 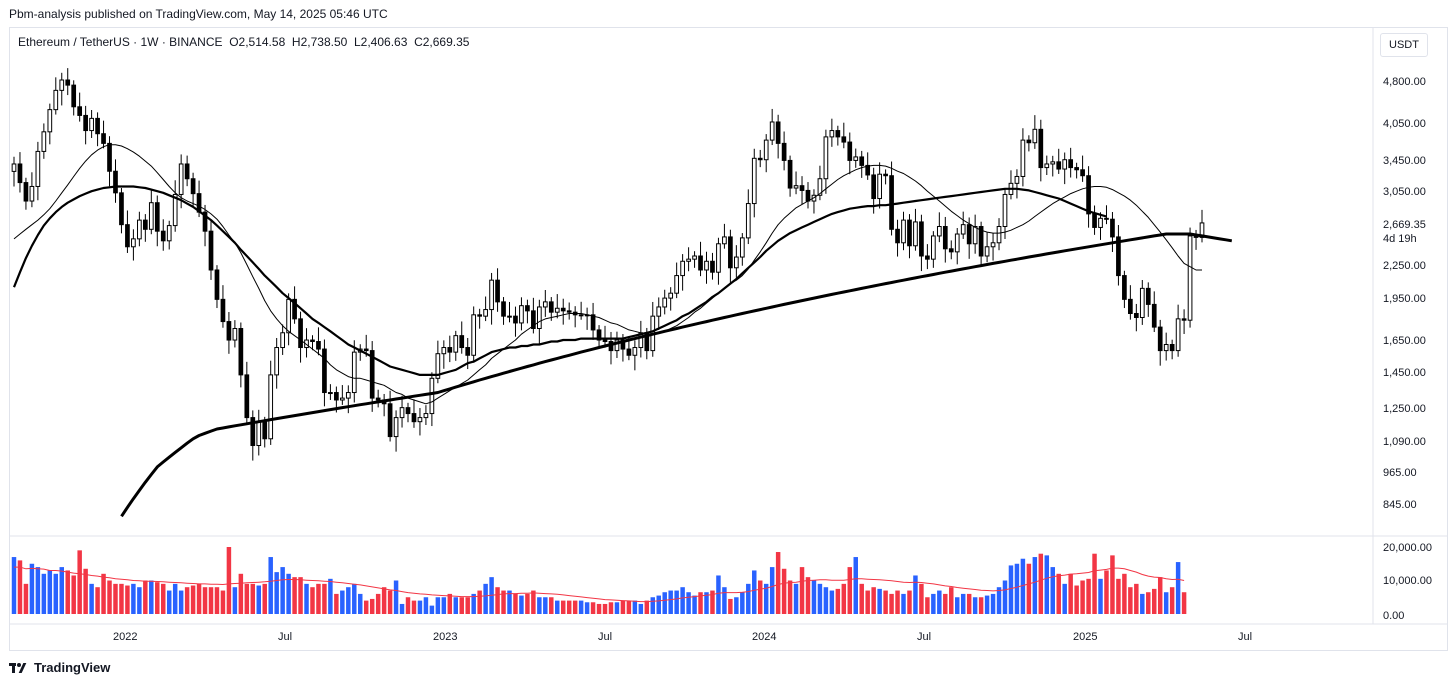 What do you see at coordinates (384, 42) in the screenshot?
I see `legend-low-value: 2,406.63` at bounding box center [384, 42].